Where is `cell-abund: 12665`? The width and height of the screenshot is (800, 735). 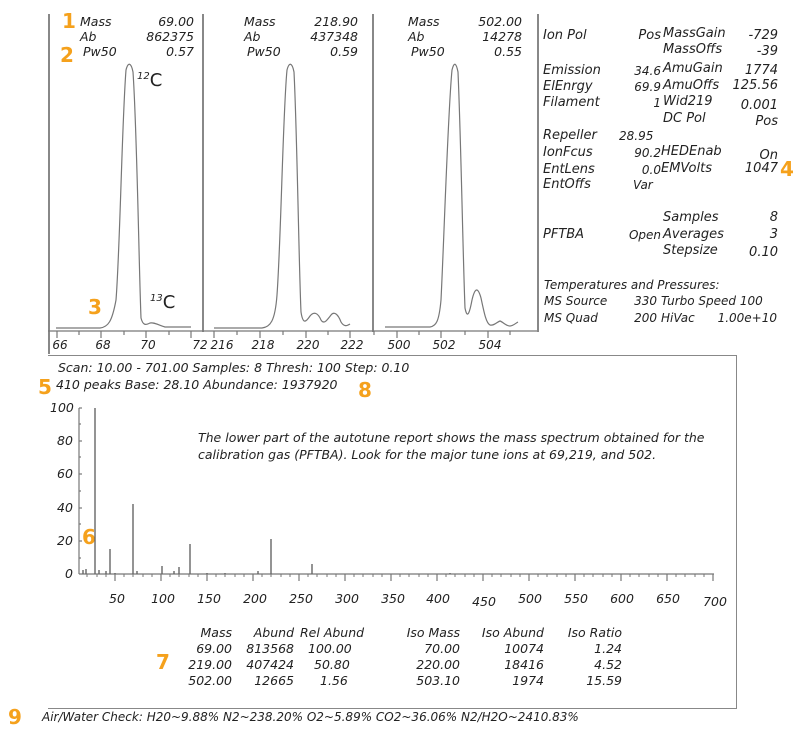
cell-abund: 12665 is located at coordinates (274, 680).